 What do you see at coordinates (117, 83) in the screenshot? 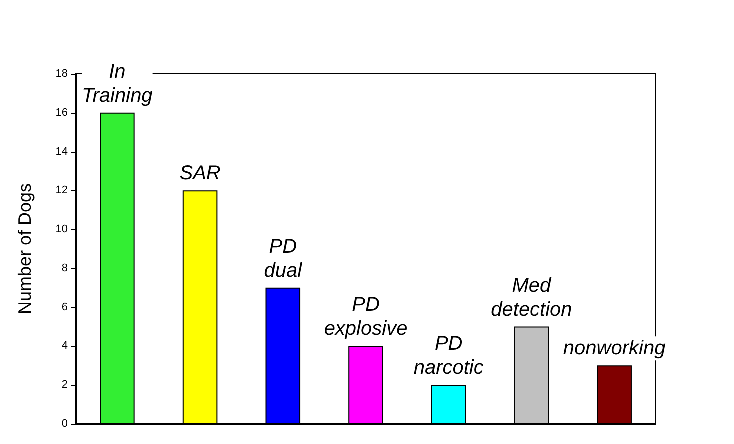
I see `x-tick-label: In Training` at bounding box center [117, 83].